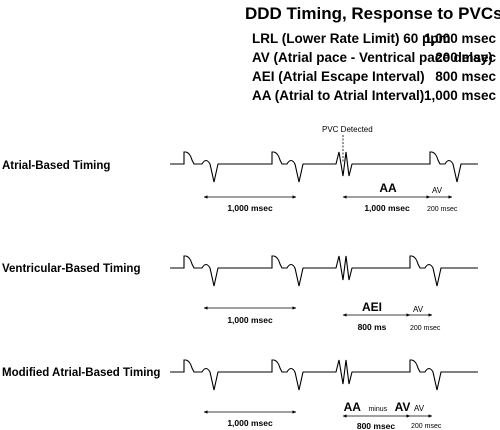 The height and width of the screenshot is (430, 500). Describe the element at coordinates (376, 425) in the screenshot. I see `interval-label: 800 msec` at that location.